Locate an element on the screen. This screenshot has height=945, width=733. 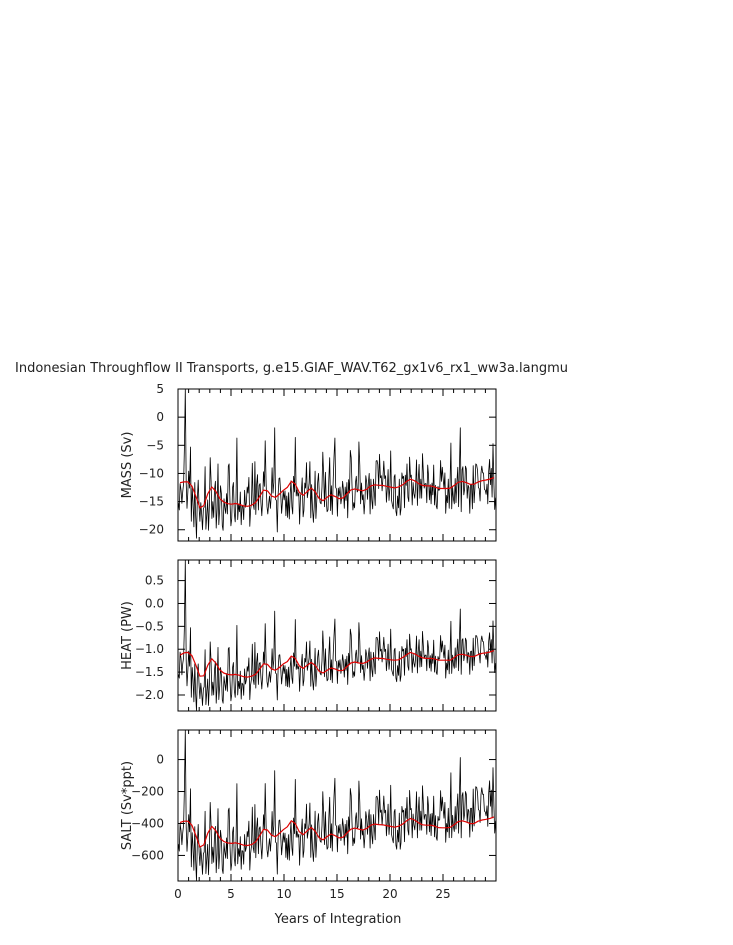
y-axis-label-mass: MASS (Sv) is located at coordinates (127, 465).